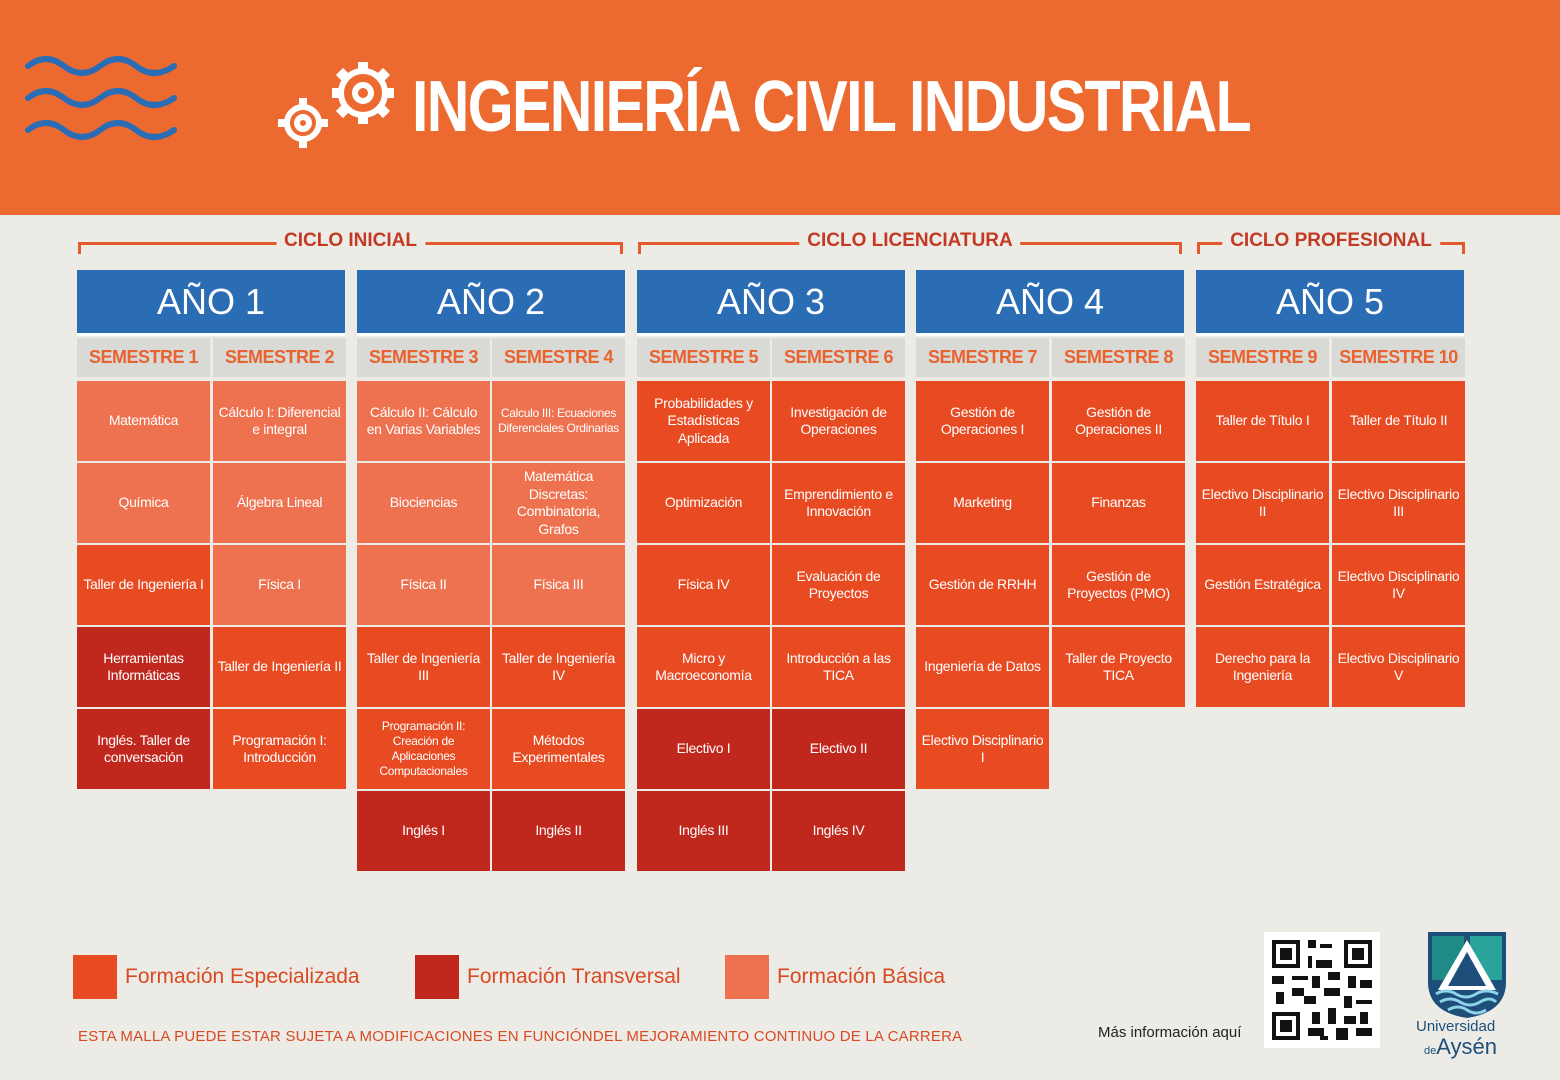  What do you see at coordinates (982, 667) in the screenshot?
I see `course-cell: Ingeniería de Datos` at bounding box center [982, 667].